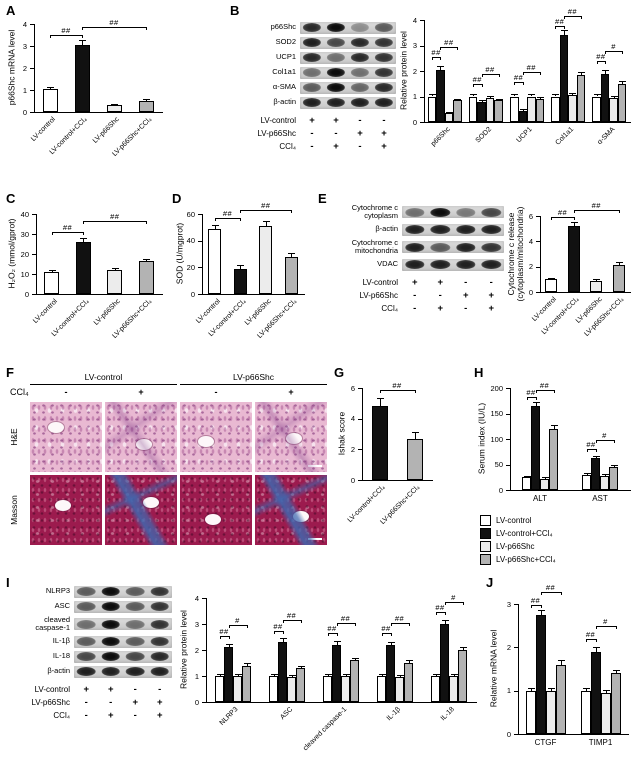 The height and width of the screenshot is (772, 635). I want to click on ccl4-value: -, so click(216, 392).